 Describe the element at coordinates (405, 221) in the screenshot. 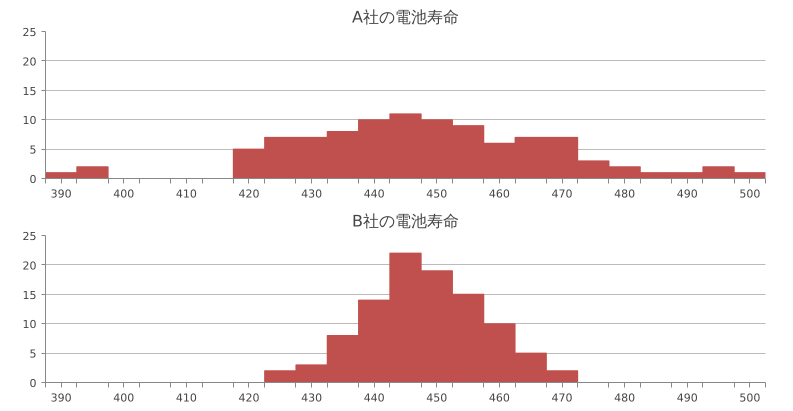

I see `chart-title: B社の電池寿命` at that location.